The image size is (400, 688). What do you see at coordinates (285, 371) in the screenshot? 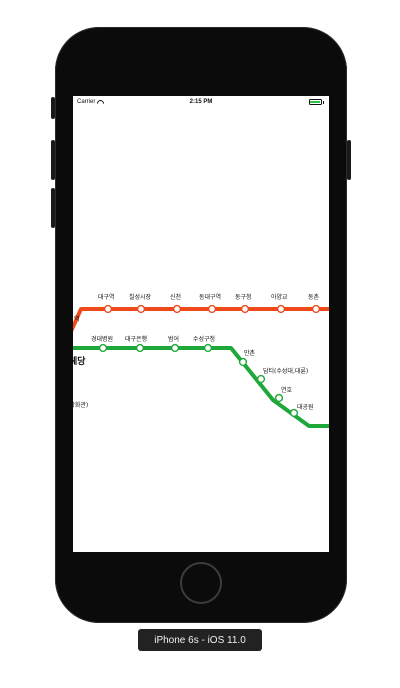
I see `station-label: 담티(수성대,대륜)` at bounding box center [285, 371].